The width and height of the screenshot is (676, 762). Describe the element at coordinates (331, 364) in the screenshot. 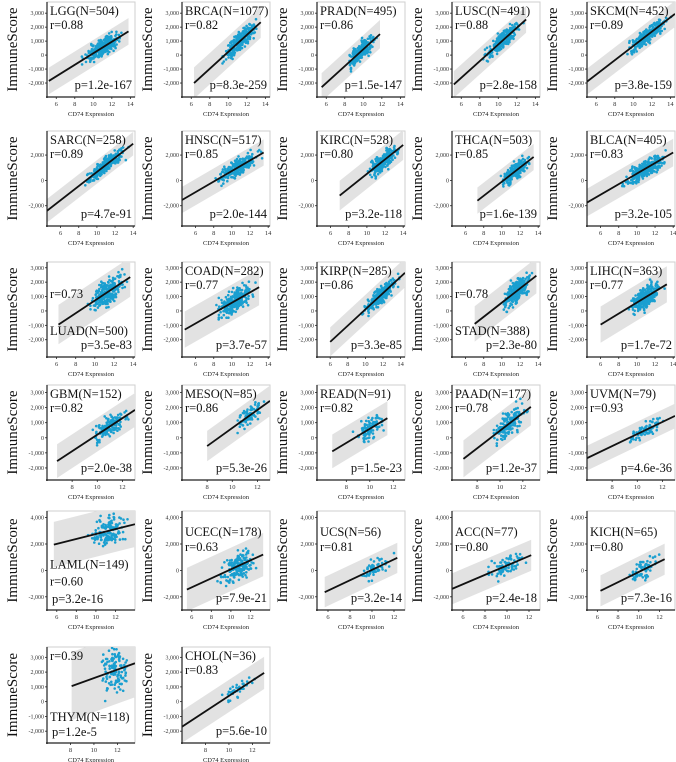

I see `x-tick-label: 6` at that location.